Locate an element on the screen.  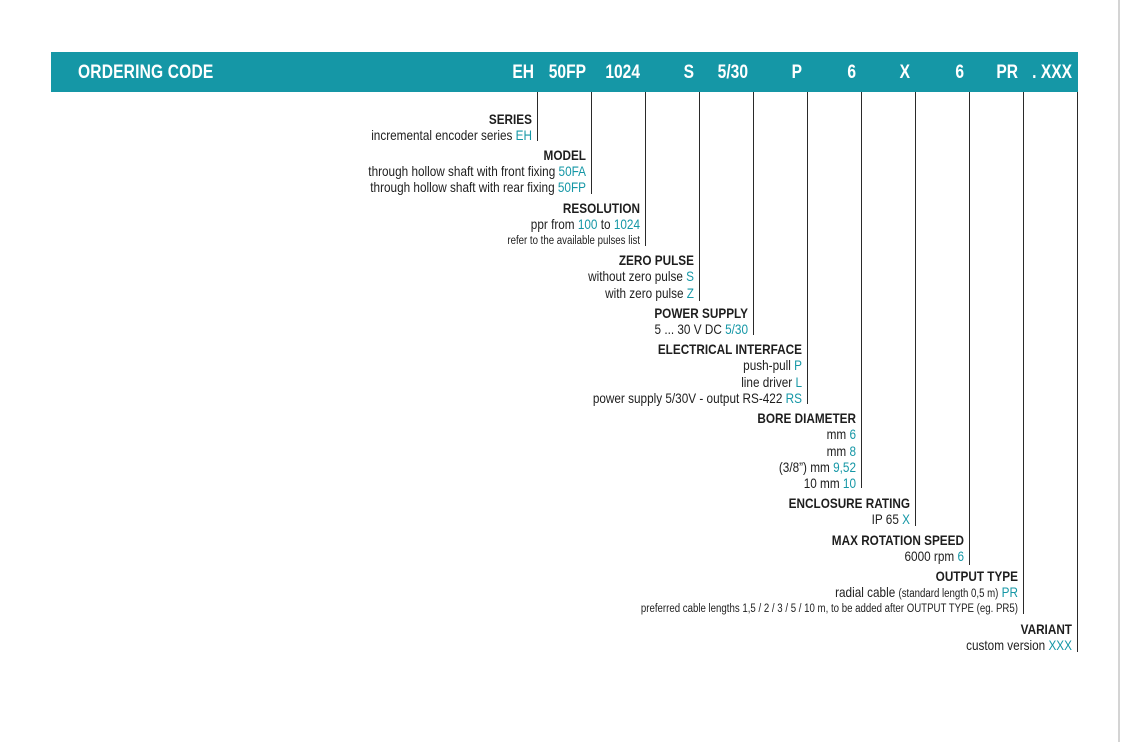
max-rotation-speed-option: 6000 rpm 6 is located at coordinates (934, 556).